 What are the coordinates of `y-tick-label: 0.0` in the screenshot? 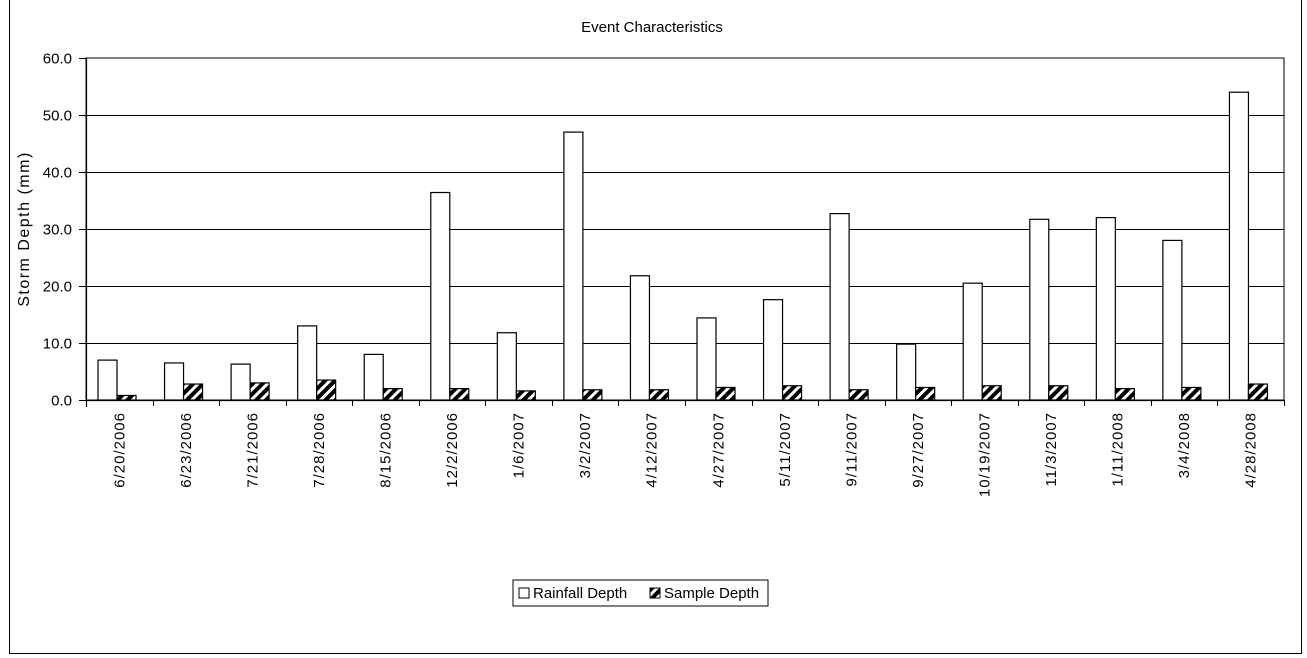 It's located at (61, 401).